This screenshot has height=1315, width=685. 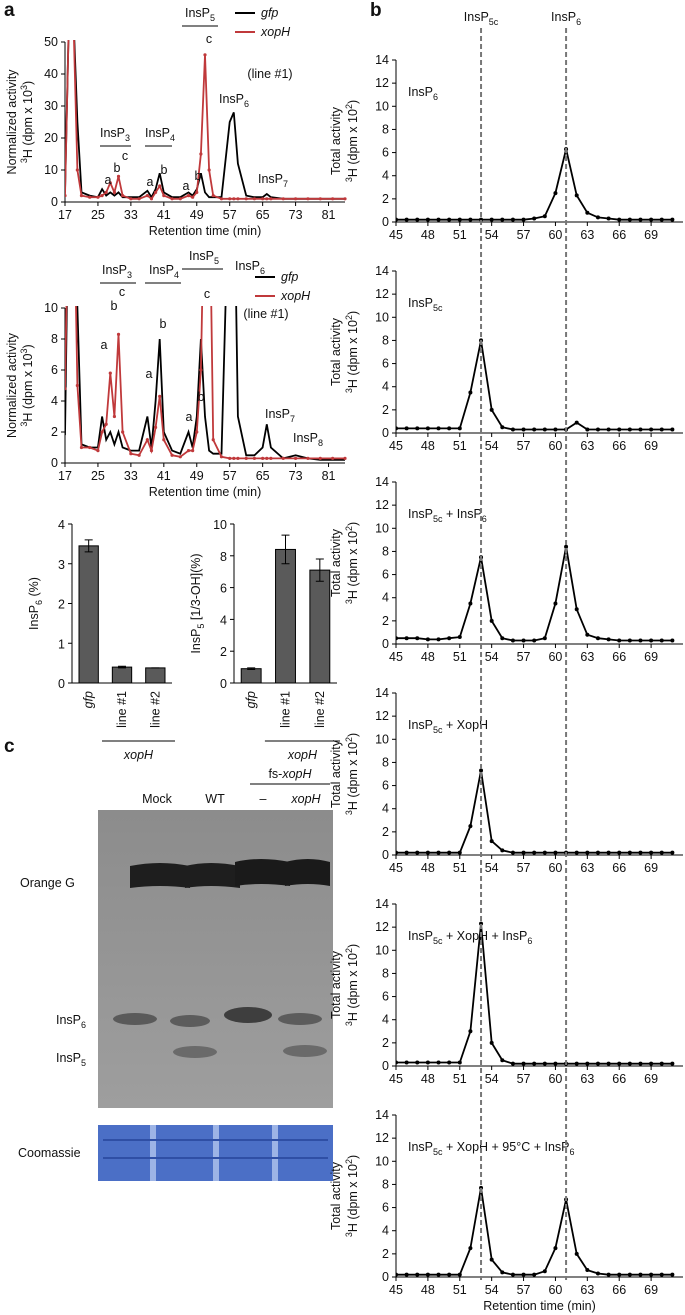 What do you see at coordinates (382, 927) in the screenshot?
I see `y-tick-label: 12` at bounding box center [382, 927].